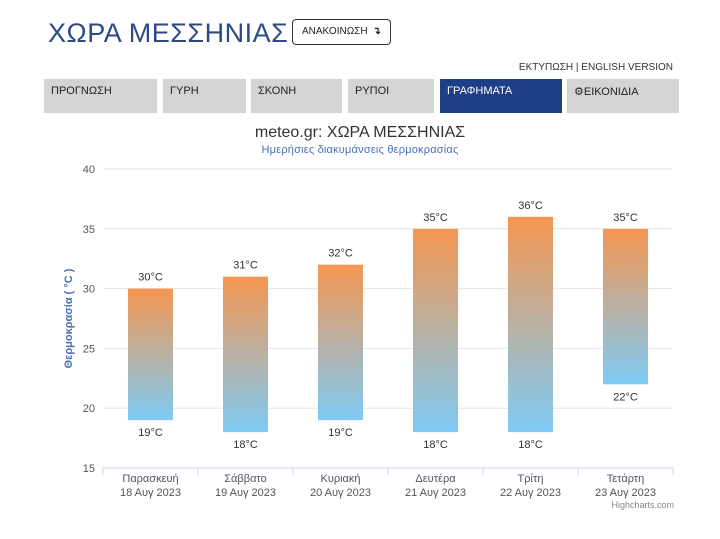  Describe the element at coordinates (435, 479) in the screenshot. I see `x-category-day: Δευτέρα` at that location.